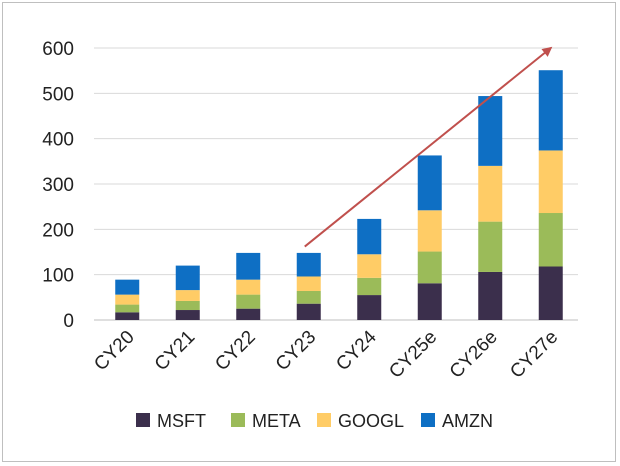 The image size is (620, 466). Describe the element at coordinates (474, 355) in the screenshot. I see `x-tick-label: CY26e` at that location.